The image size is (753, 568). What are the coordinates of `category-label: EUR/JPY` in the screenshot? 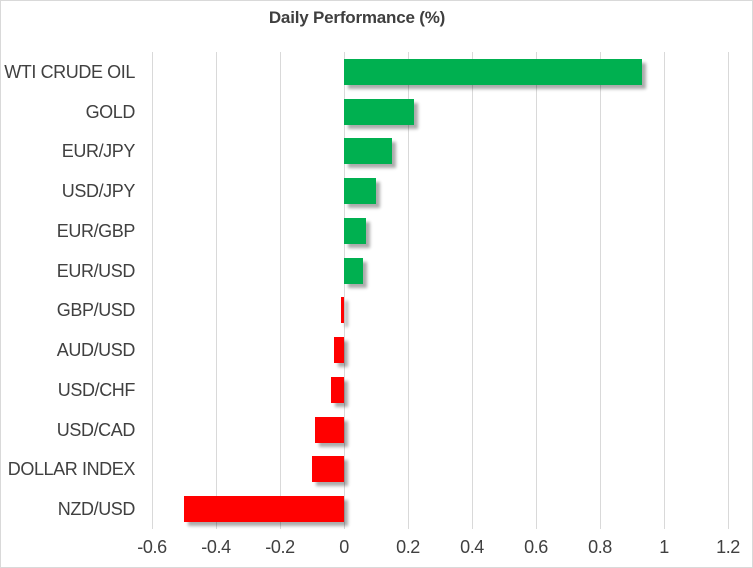 It's located at (98, 151).